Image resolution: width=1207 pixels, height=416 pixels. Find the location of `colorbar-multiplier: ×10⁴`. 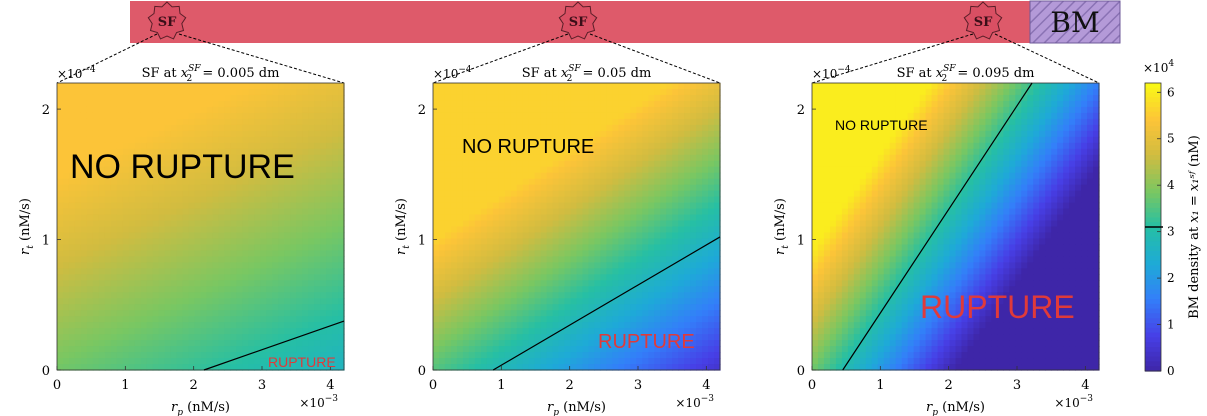

colorbar-multiplier: ×10⁴ is located at coordinates (1158, 67).